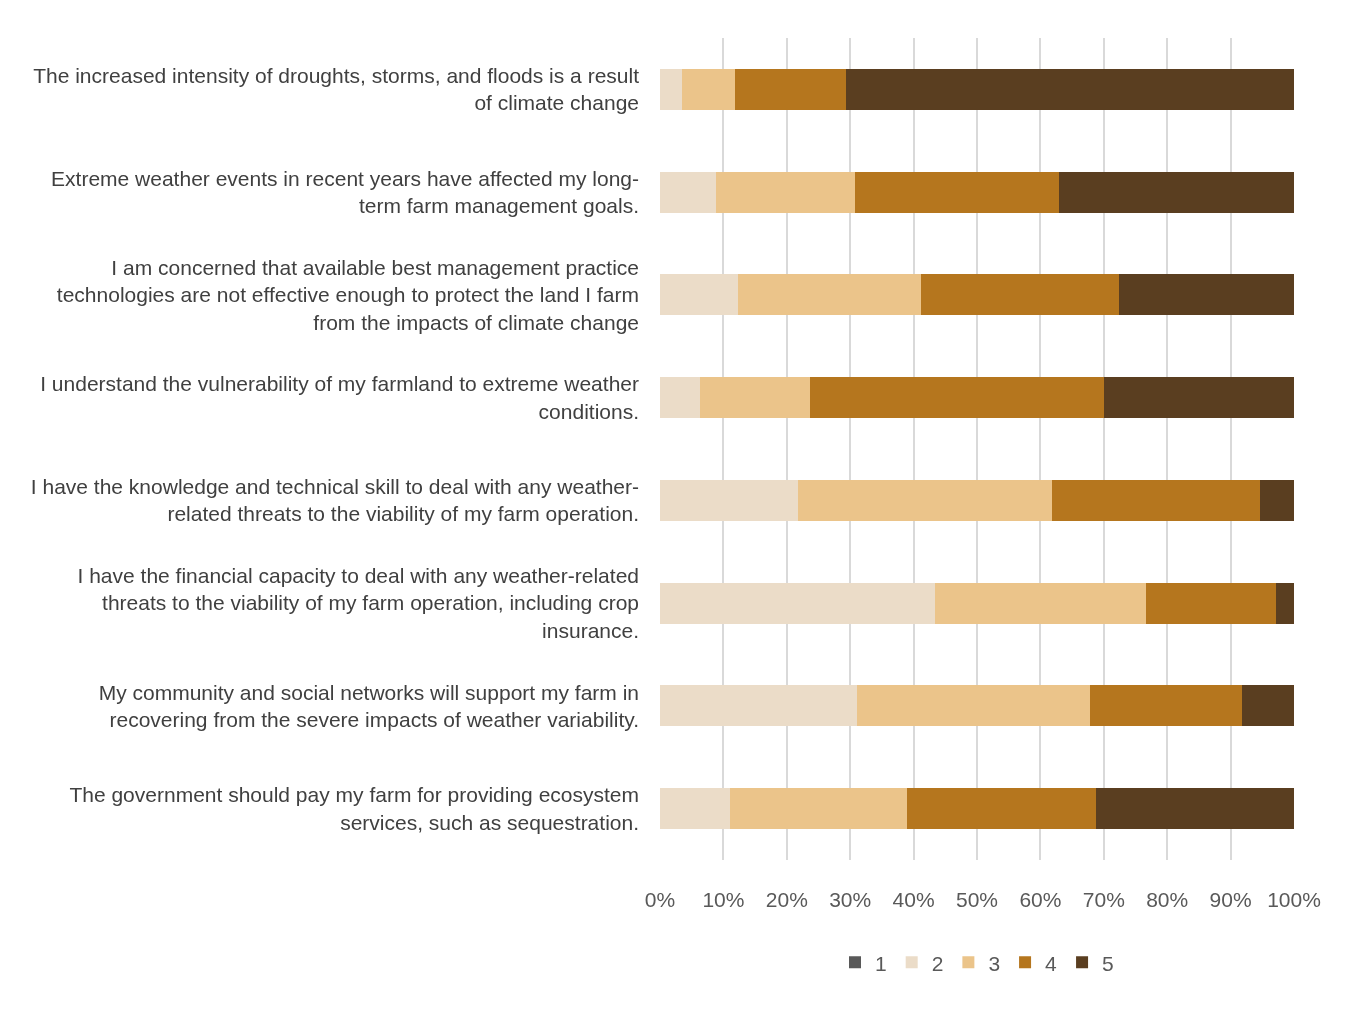 This screenshot has height=1009, width=1362. Describe the element at coordinates (334, 500) in the screenshot. I see `y-tick-label: I have the knowledge and technical skill to deal with any weather-related threats to the viability of my farm operation.` at that location.